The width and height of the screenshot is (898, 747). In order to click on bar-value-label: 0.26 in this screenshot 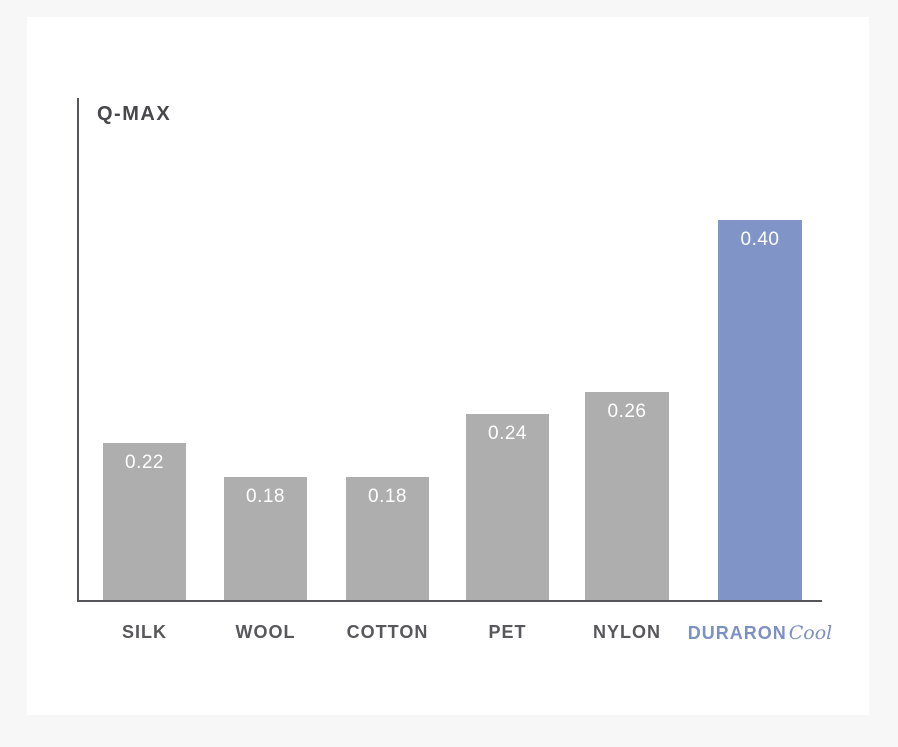, I will do `click(627, 411)`.